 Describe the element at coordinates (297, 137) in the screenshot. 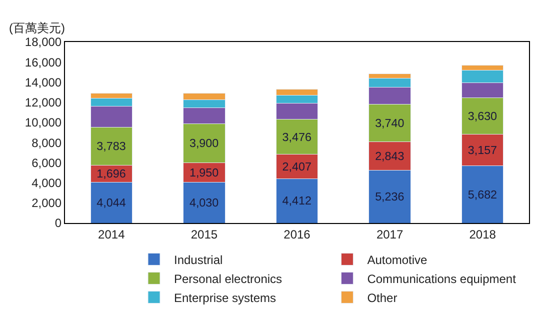

I see `data-label: 3,476` at that location.